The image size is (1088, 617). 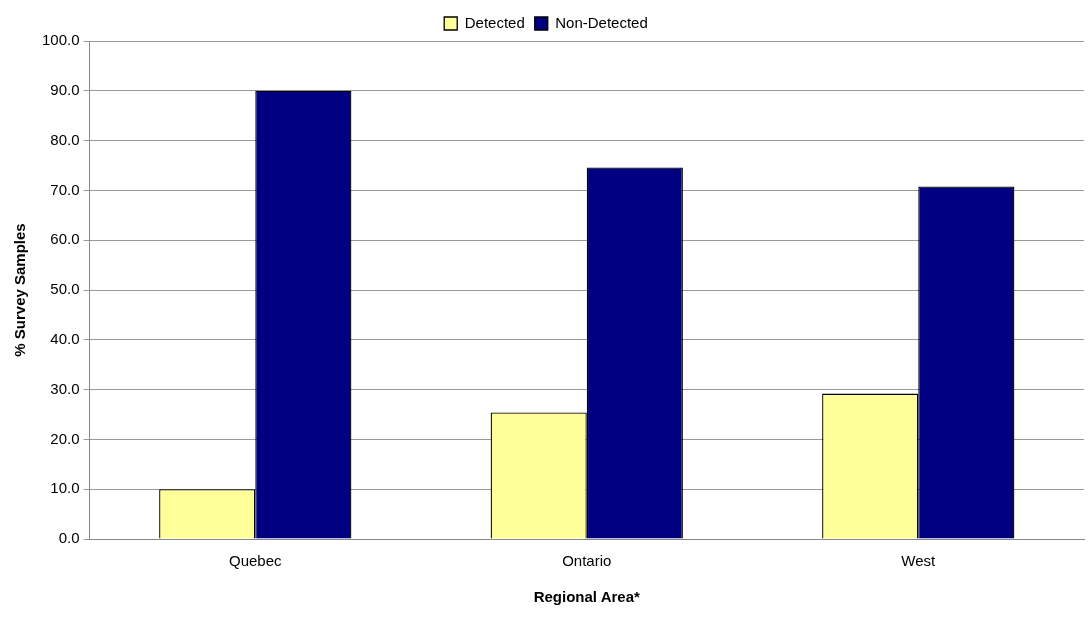 What do you see at coordinates (65, 438) in the screenshot?
I see `y-tick-label: 20.0` at bounding box center [65, 438].